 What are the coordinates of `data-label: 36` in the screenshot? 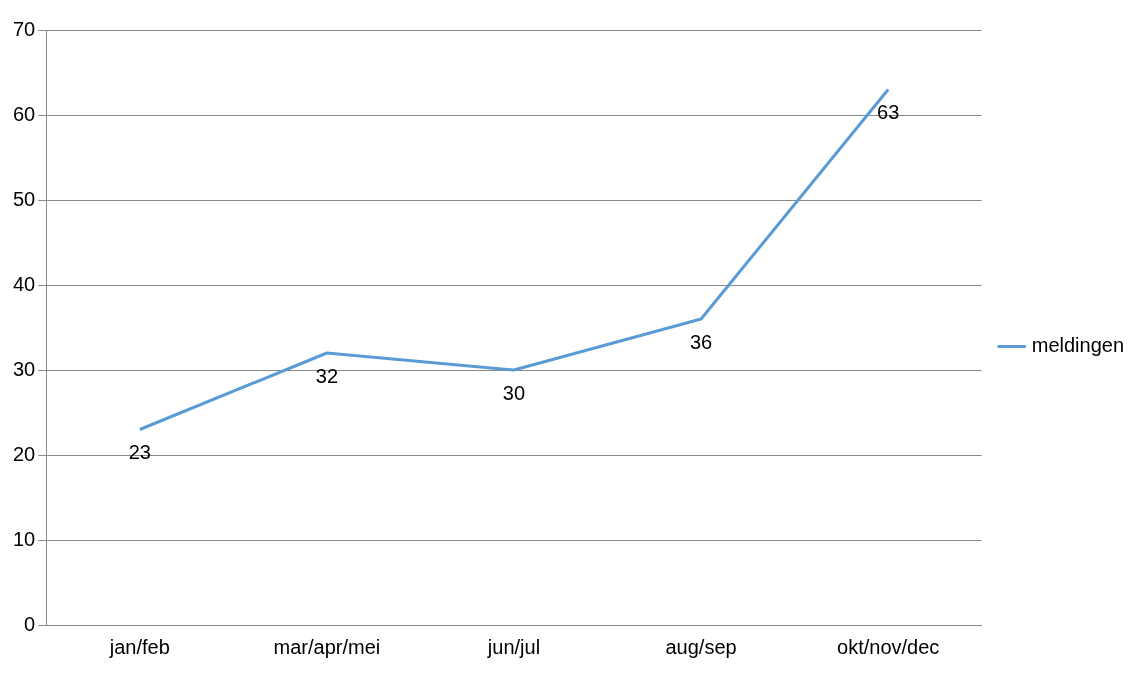 It's located at (701, 341).